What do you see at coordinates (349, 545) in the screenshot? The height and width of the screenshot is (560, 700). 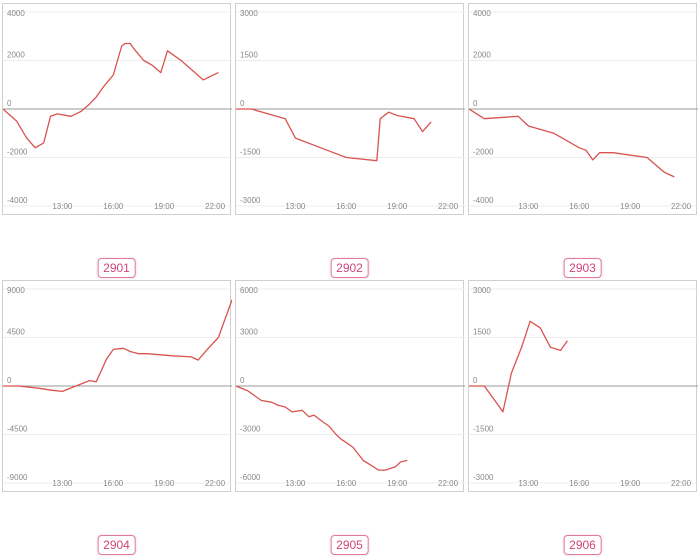 I see `chart-label-badge: 2905` at bounding box center [349, 545].